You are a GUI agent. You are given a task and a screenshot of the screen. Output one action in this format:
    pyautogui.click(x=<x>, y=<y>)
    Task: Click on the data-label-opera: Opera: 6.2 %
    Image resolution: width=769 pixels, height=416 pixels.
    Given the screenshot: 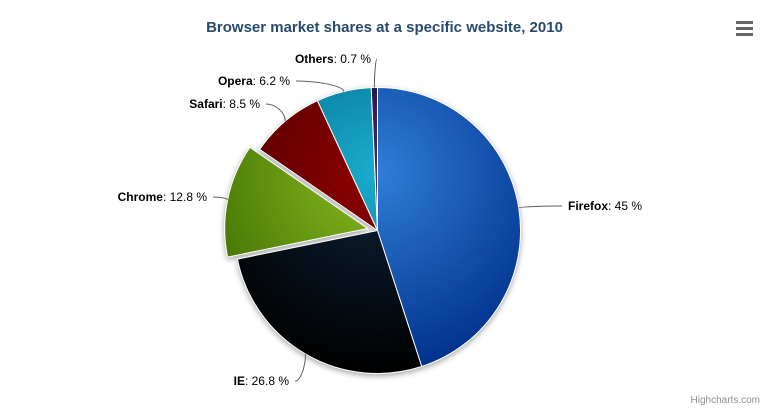 What is the action you would take?
    pyautogui.click(x=254, y=81)
    